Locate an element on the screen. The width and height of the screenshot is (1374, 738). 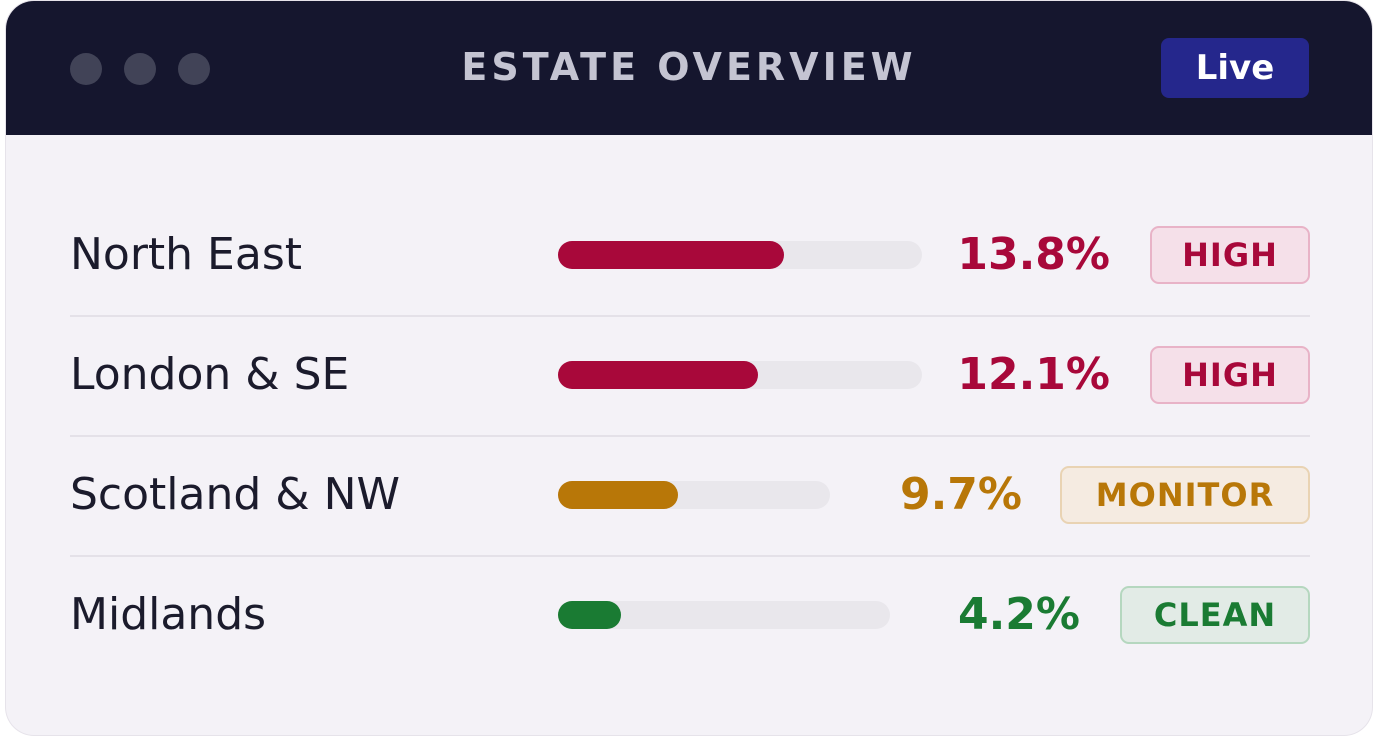
region-name: London & SE is located at coordinates (210, 374).